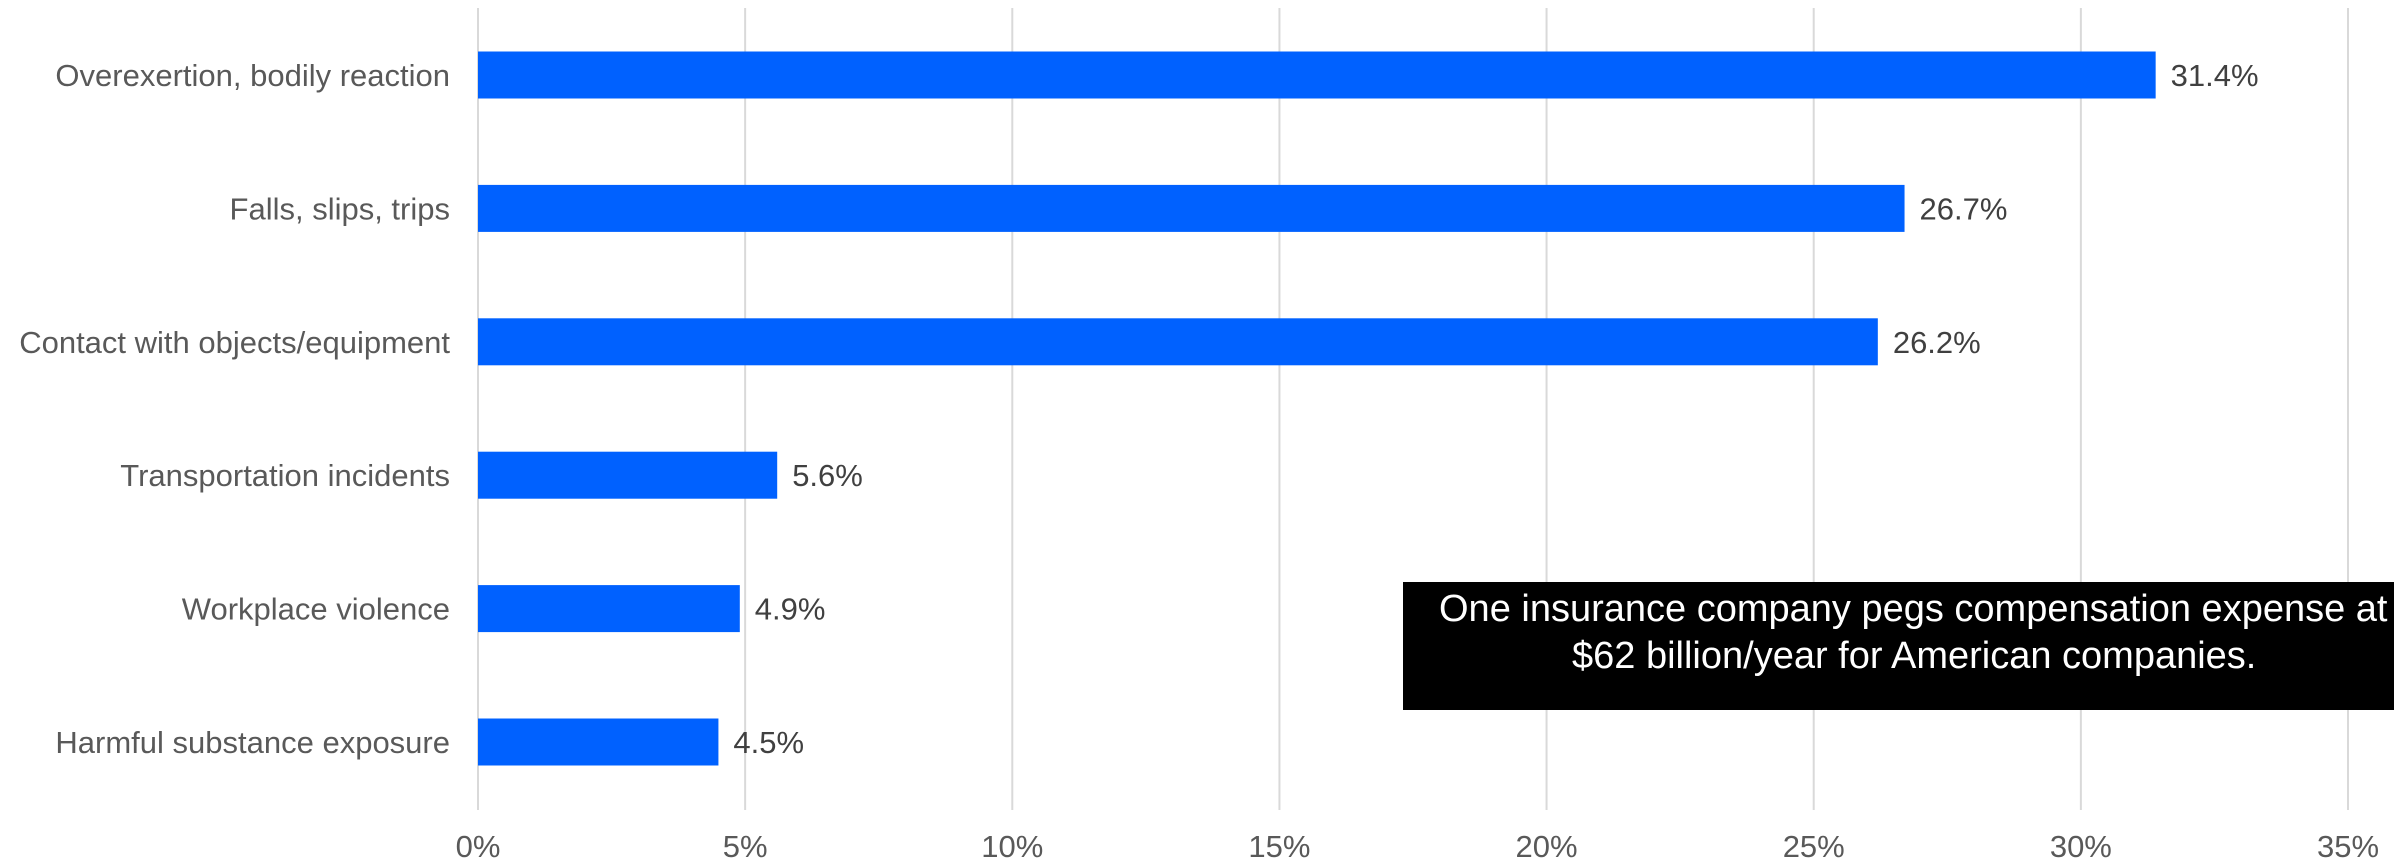 This screenshot has height=866, width=2394. What do you see at coordinates (1937, 342) in the screenshot?
I see `data-label: 26.2%` at bounding box center [1937, 342].